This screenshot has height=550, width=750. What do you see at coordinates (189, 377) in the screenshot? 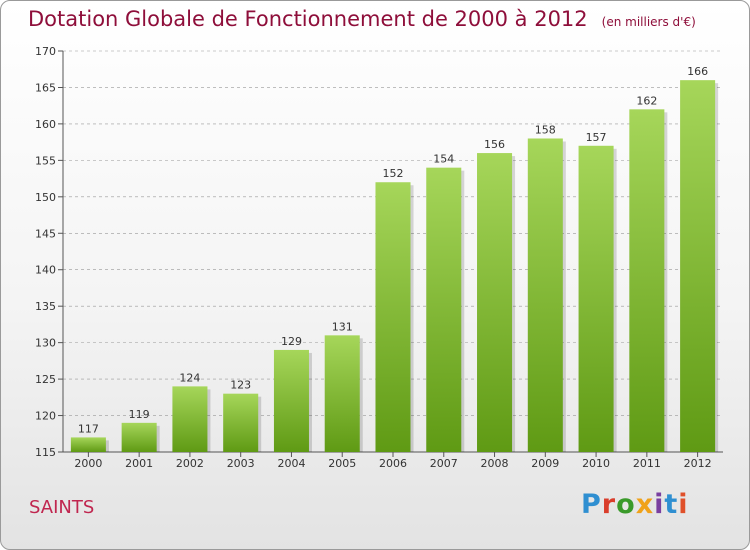
I see `value-label: 124` at bounding box center [189, 377].